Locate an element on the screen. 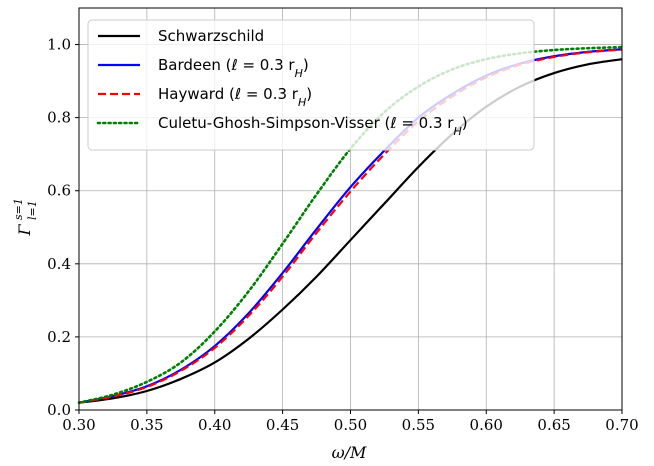  y-tick-label: 0.2 is located at coordinates (59, 337).